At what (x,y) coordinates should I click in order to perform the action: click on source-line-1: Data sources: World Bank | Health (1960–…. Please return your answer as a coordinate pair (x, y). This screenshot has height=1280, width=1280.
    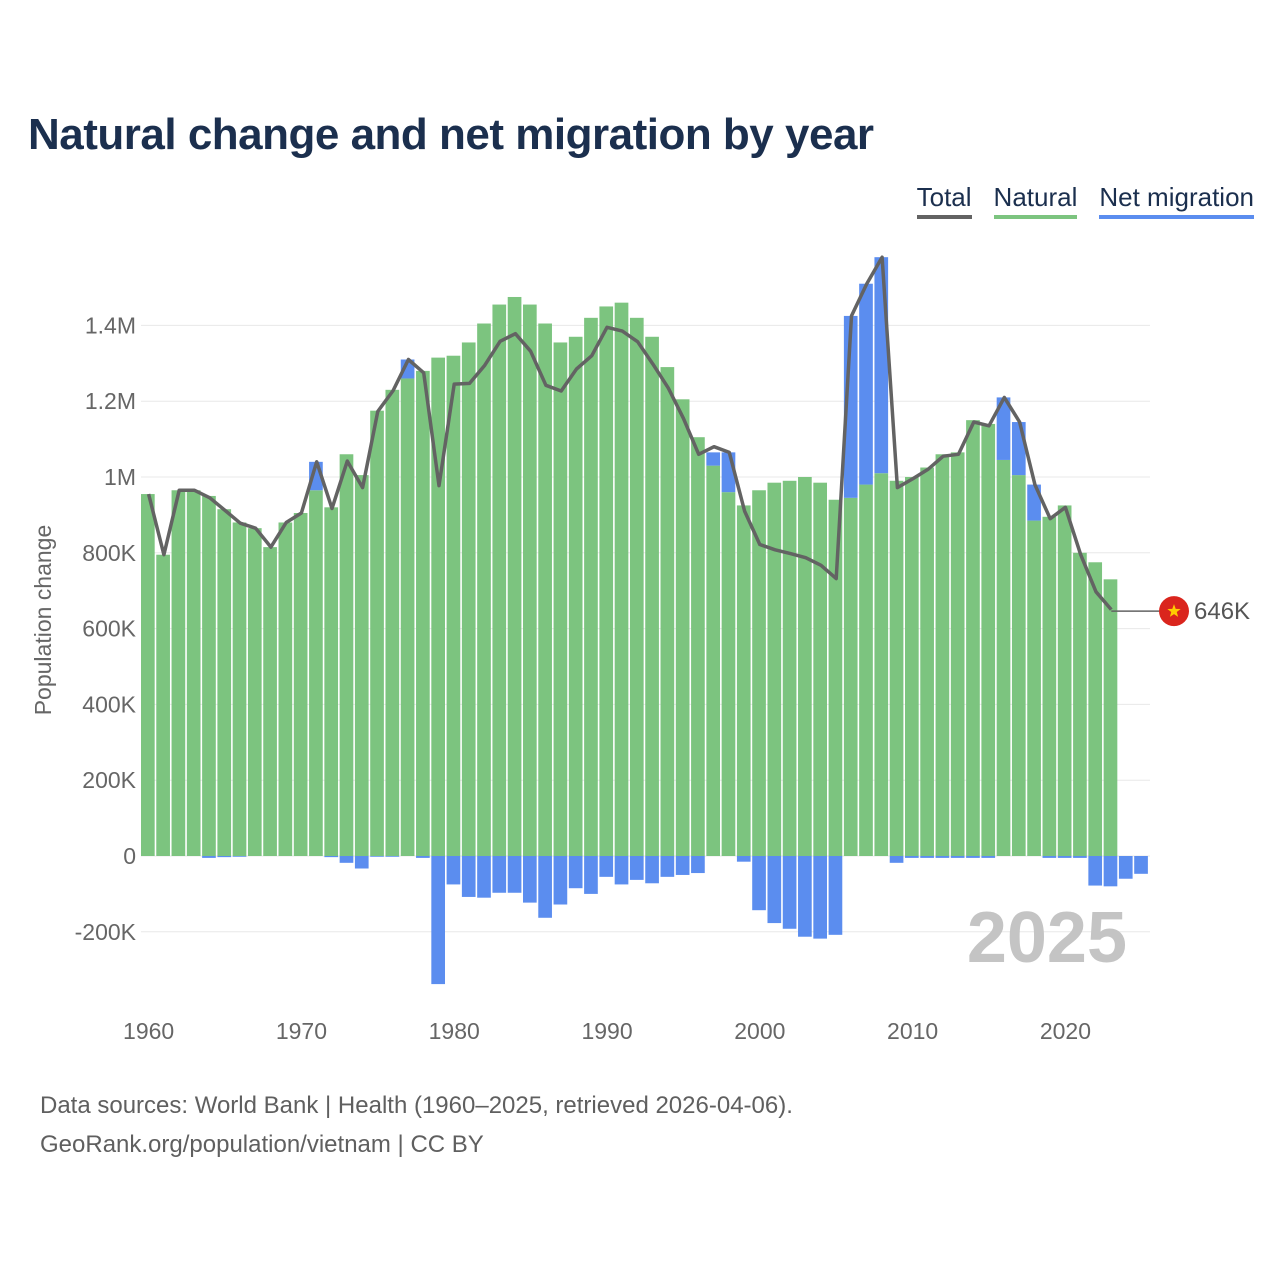
    Looking at the image, I should click on (416, 1105).